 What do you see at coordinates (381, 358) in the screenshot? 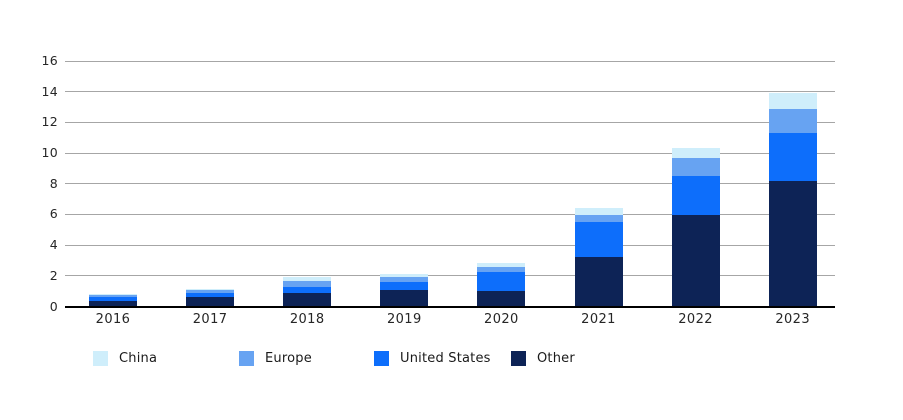
I see `legend-swatch-united-states` at bounding box center [381, 358].